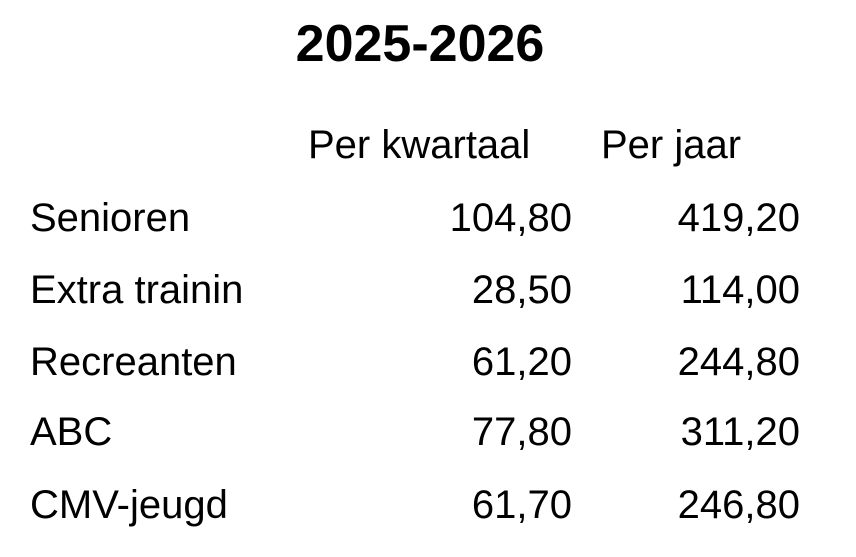 This screenshot has height=557, width=856. I want to click on row-label: Recreanten, so click(133, 362).